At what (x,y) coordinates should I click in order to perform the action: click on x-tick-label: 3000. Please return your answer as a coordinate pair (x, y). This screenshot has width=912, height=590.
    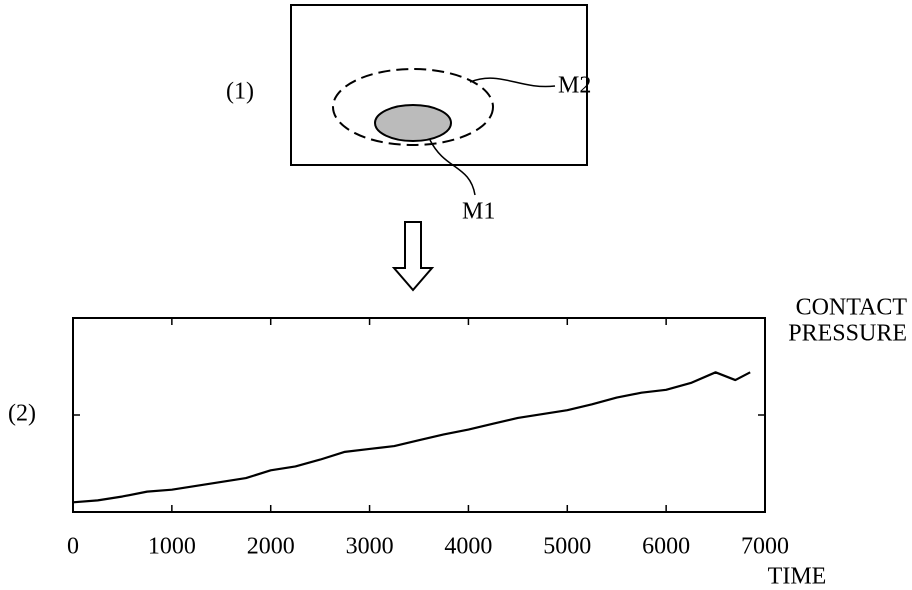
    Looking at the image, I should click on (370, 547).